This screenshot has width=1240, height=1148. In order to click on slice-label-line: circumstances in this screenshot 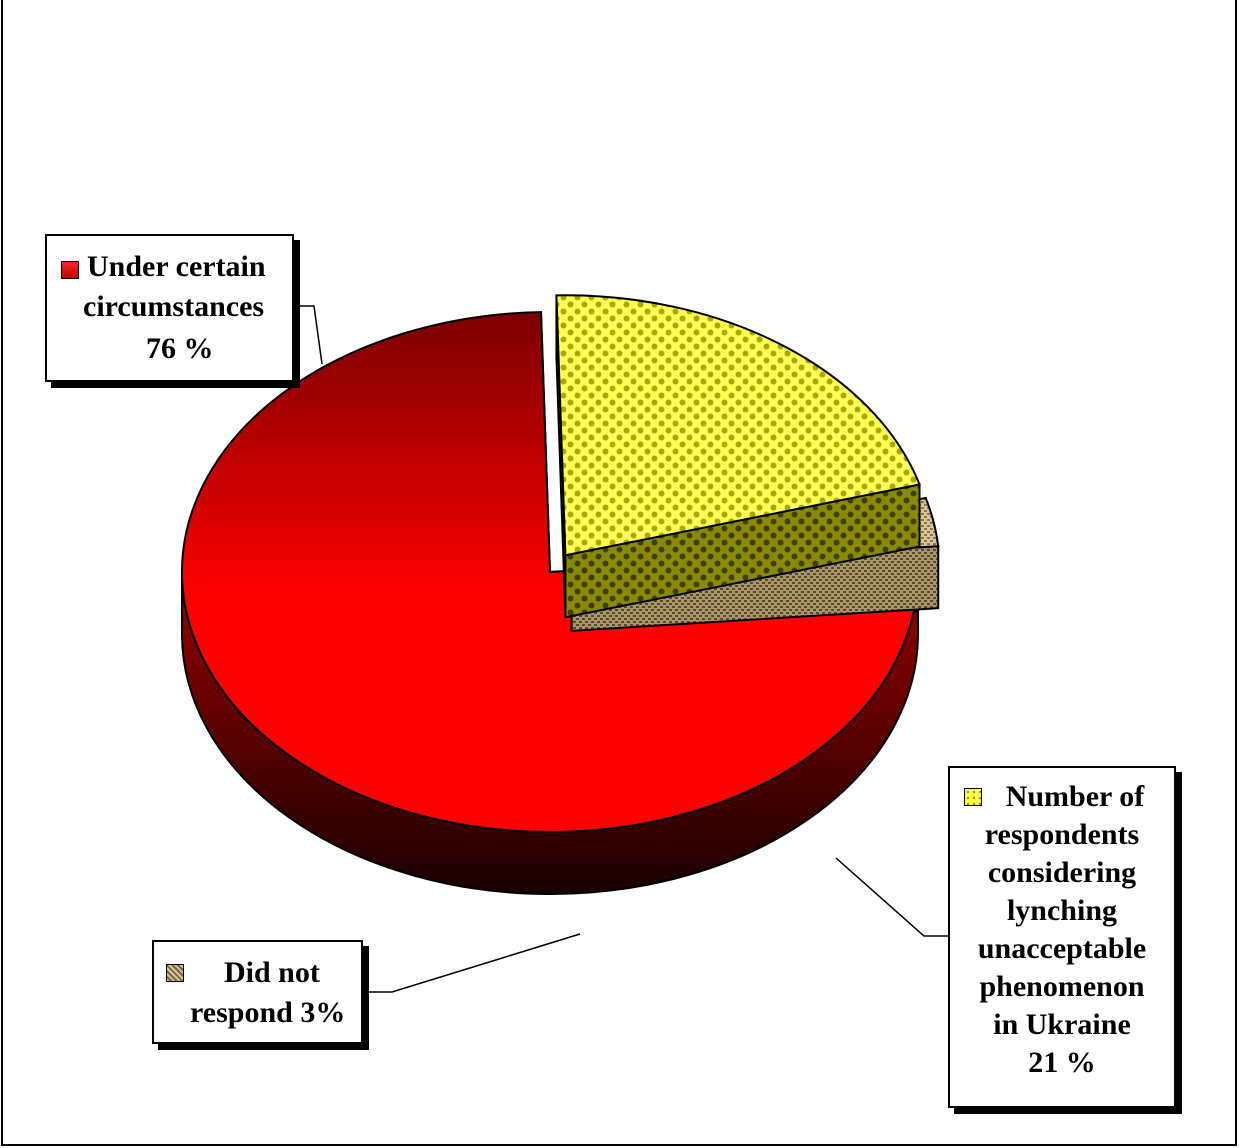, I will do `click(174, 306)`.